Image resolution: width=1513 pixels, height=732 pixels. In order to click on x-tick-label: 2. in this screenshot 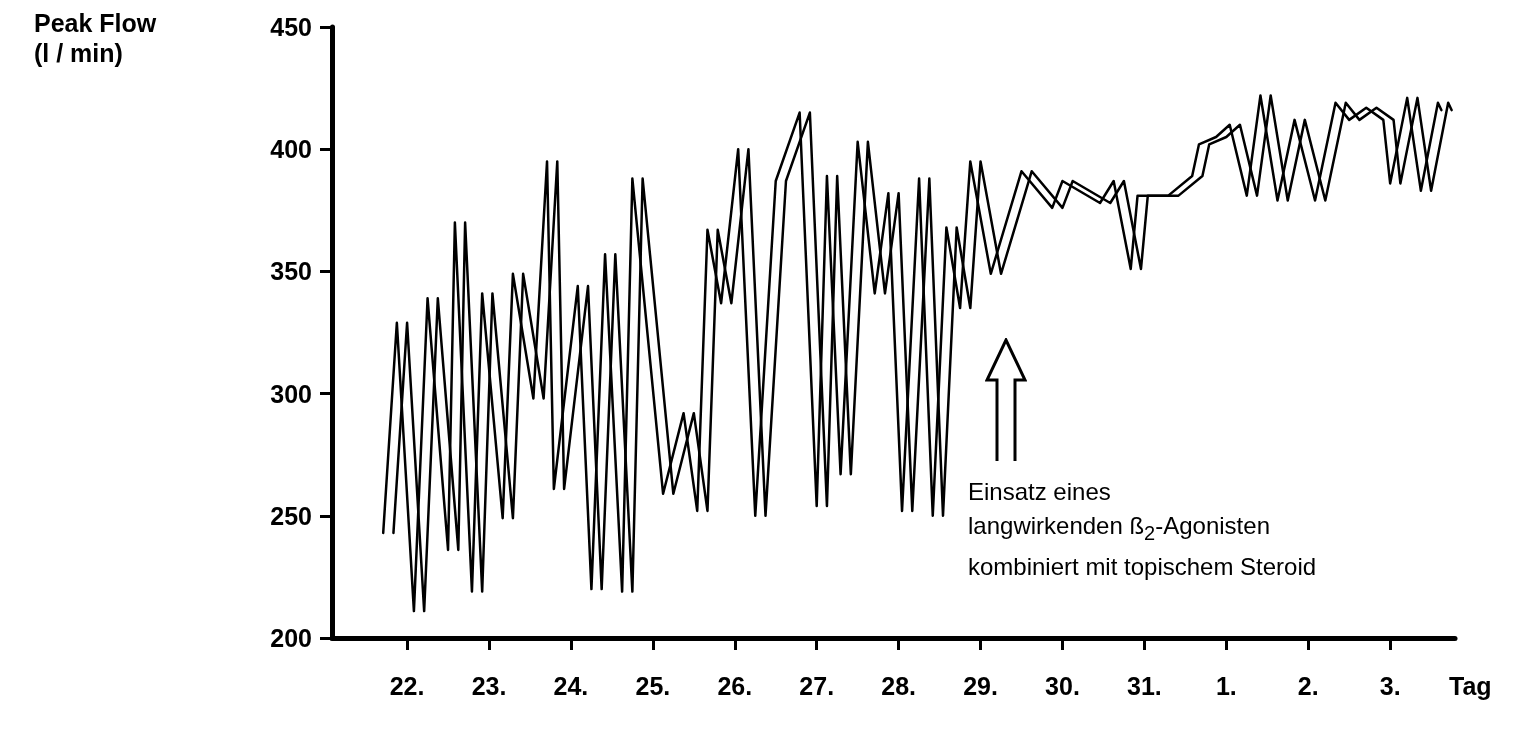, I will do `click(1308, 685)`.